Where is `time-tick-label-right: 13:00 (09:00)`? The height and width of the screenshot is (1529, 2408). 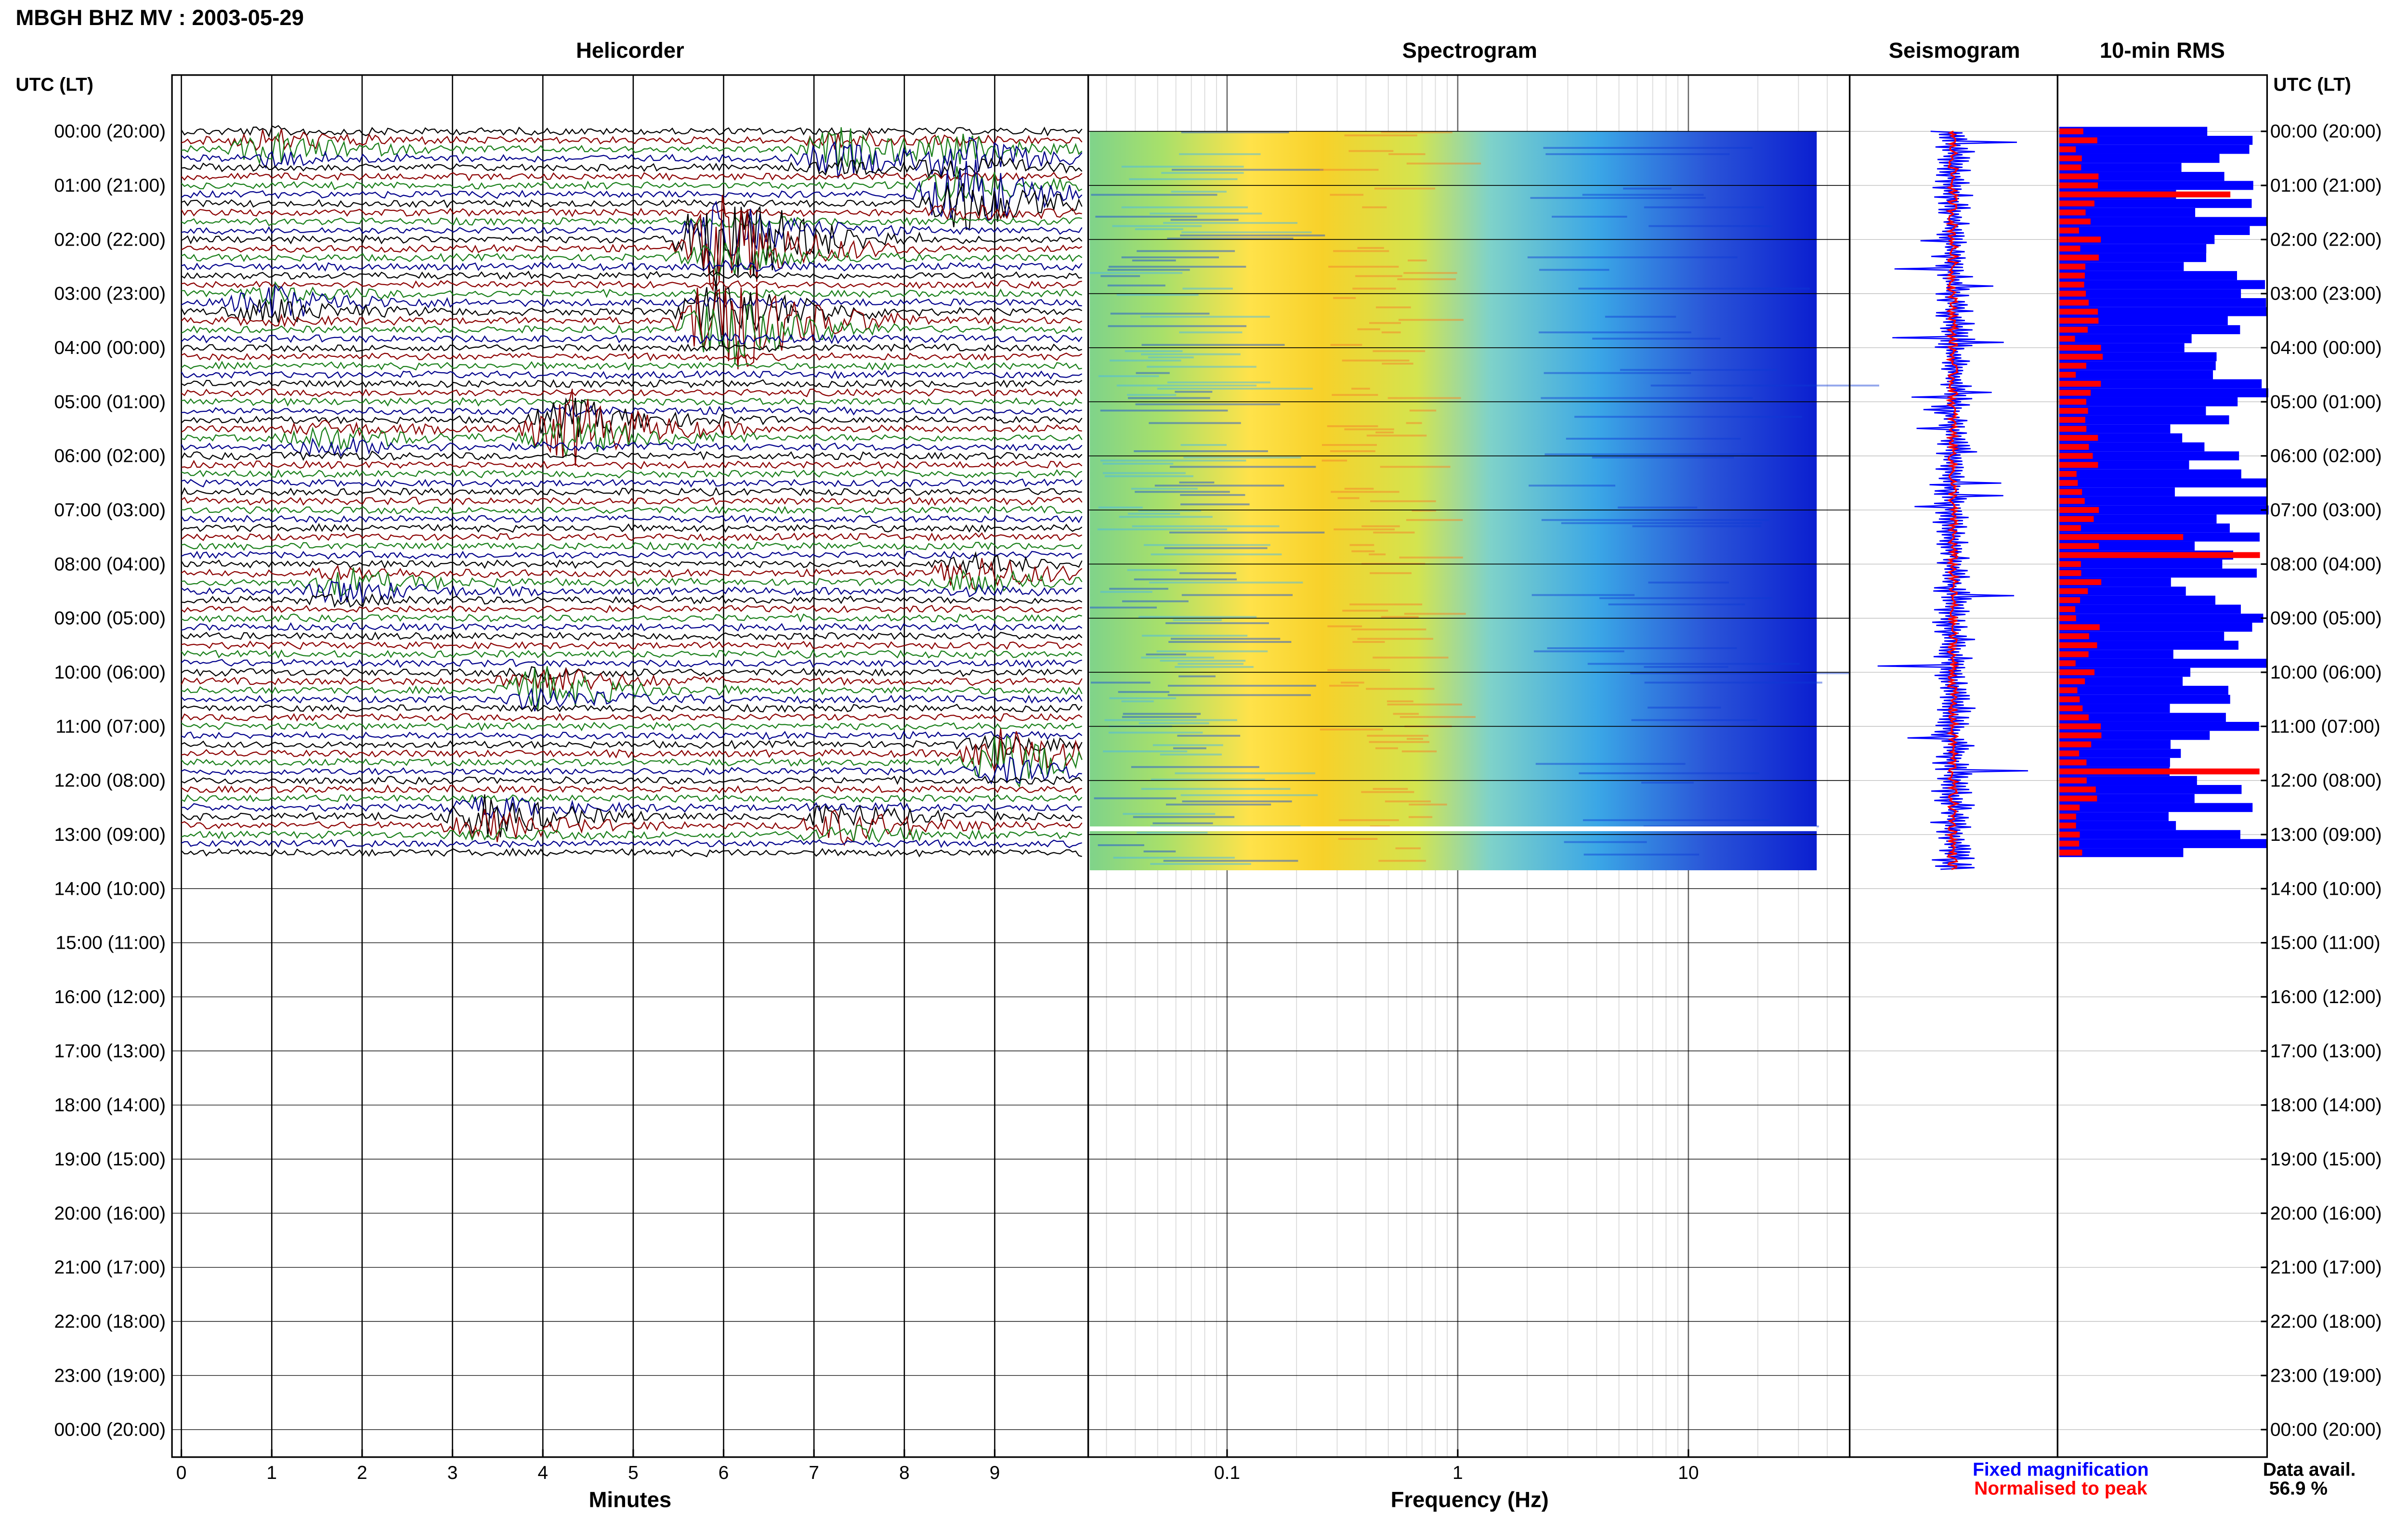
time-tick-label-right: 13:00 (09:00) is located at coordinates (2326, 834).